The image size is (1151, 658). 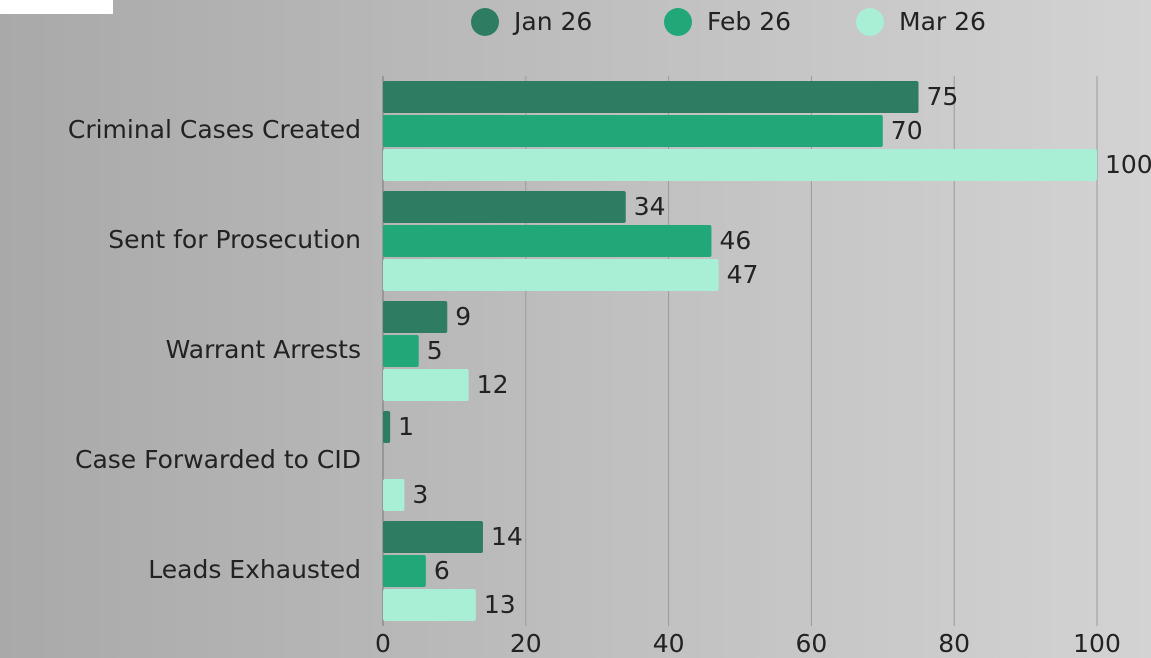 What do you see at coordinates (493, 384) in the screenshot?
I see `value-label: 12` at bounding box center [493, 384].